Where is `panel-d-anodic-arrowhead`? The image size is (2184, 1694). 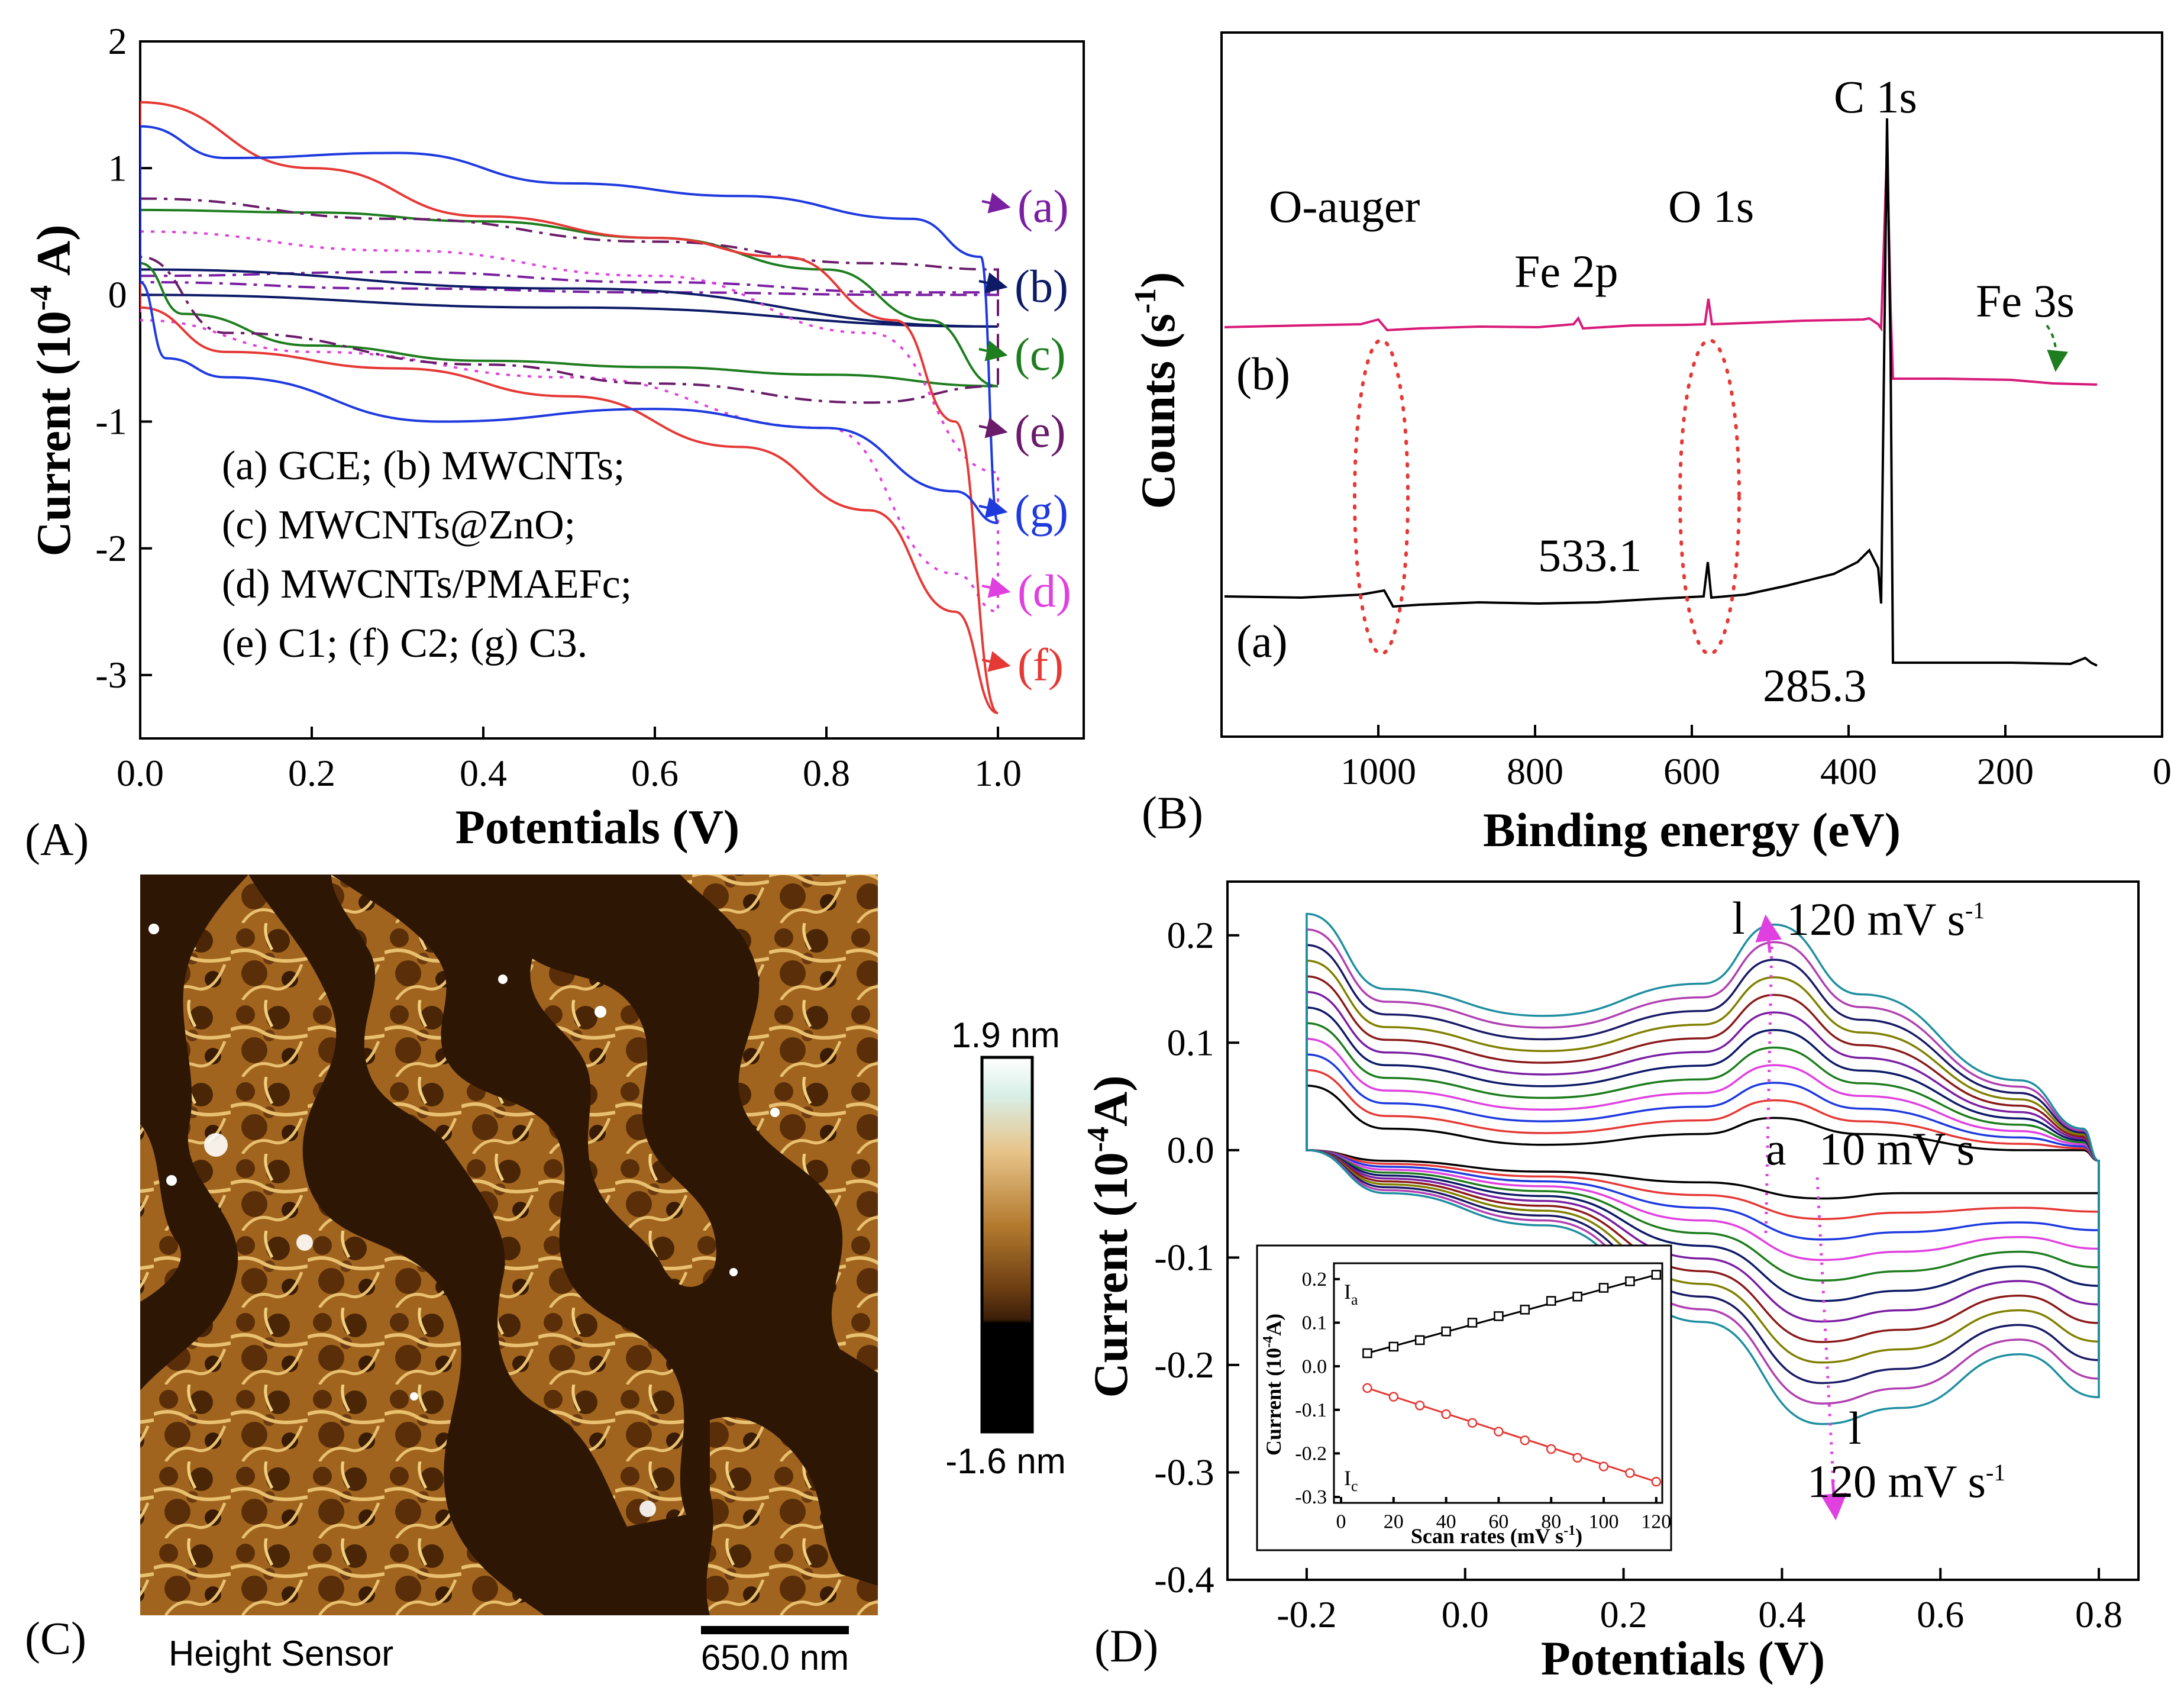 panel-d-anodic-arrowhead is located at coordinates (1768, 933).